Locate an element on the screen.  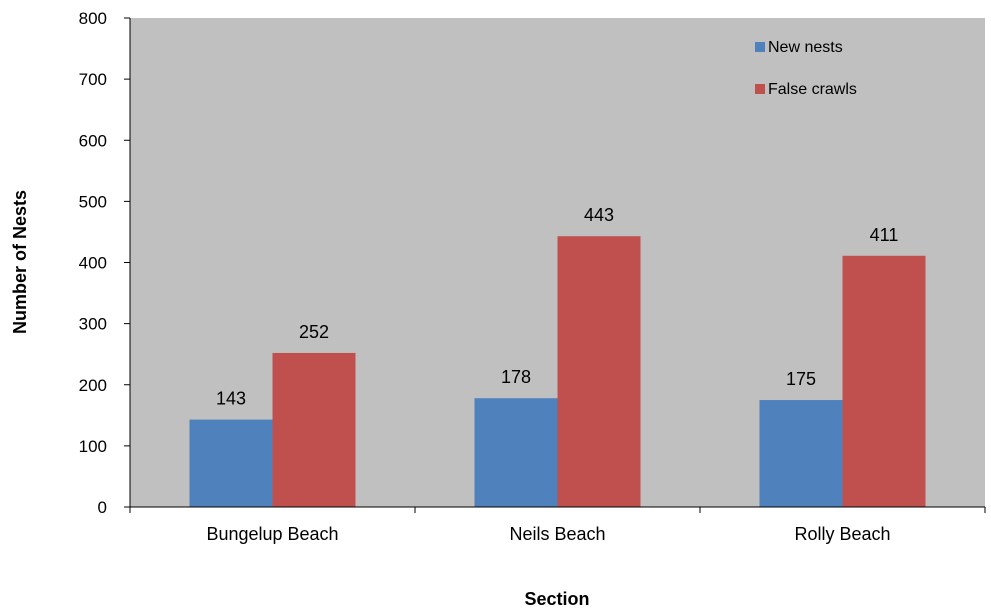
y-tick-label: 400 is located at coordinates (93, 263).